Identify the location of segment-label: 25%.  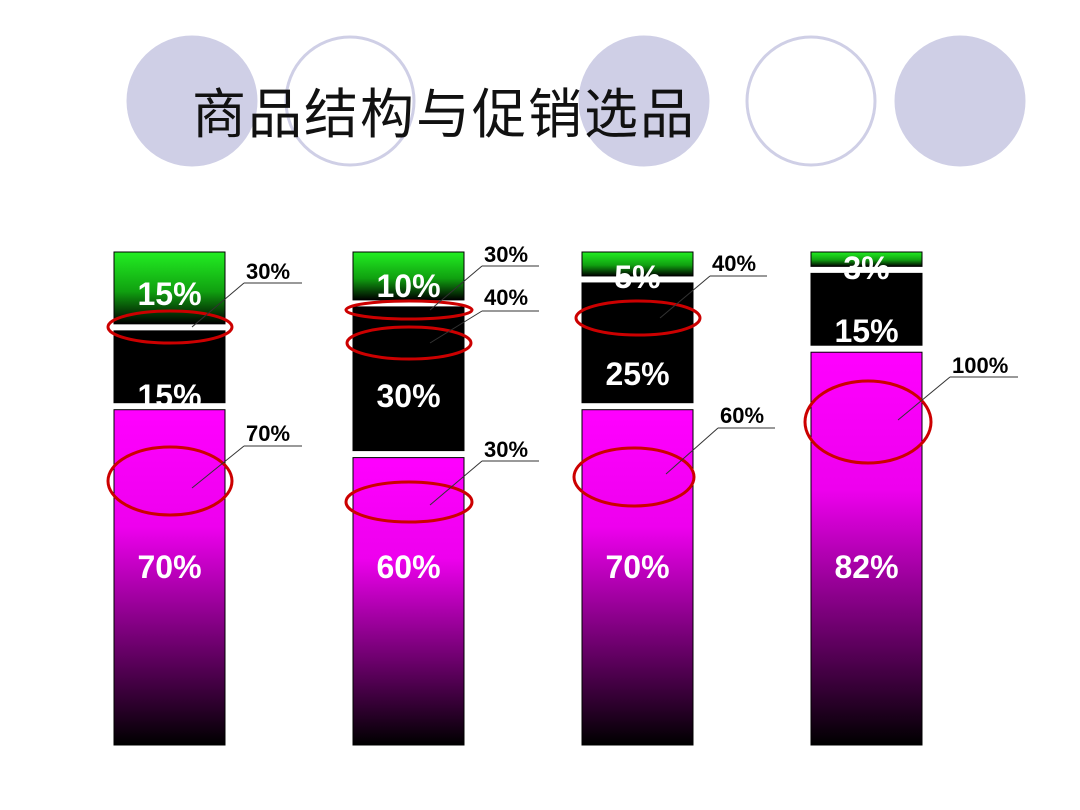
(637, 374).